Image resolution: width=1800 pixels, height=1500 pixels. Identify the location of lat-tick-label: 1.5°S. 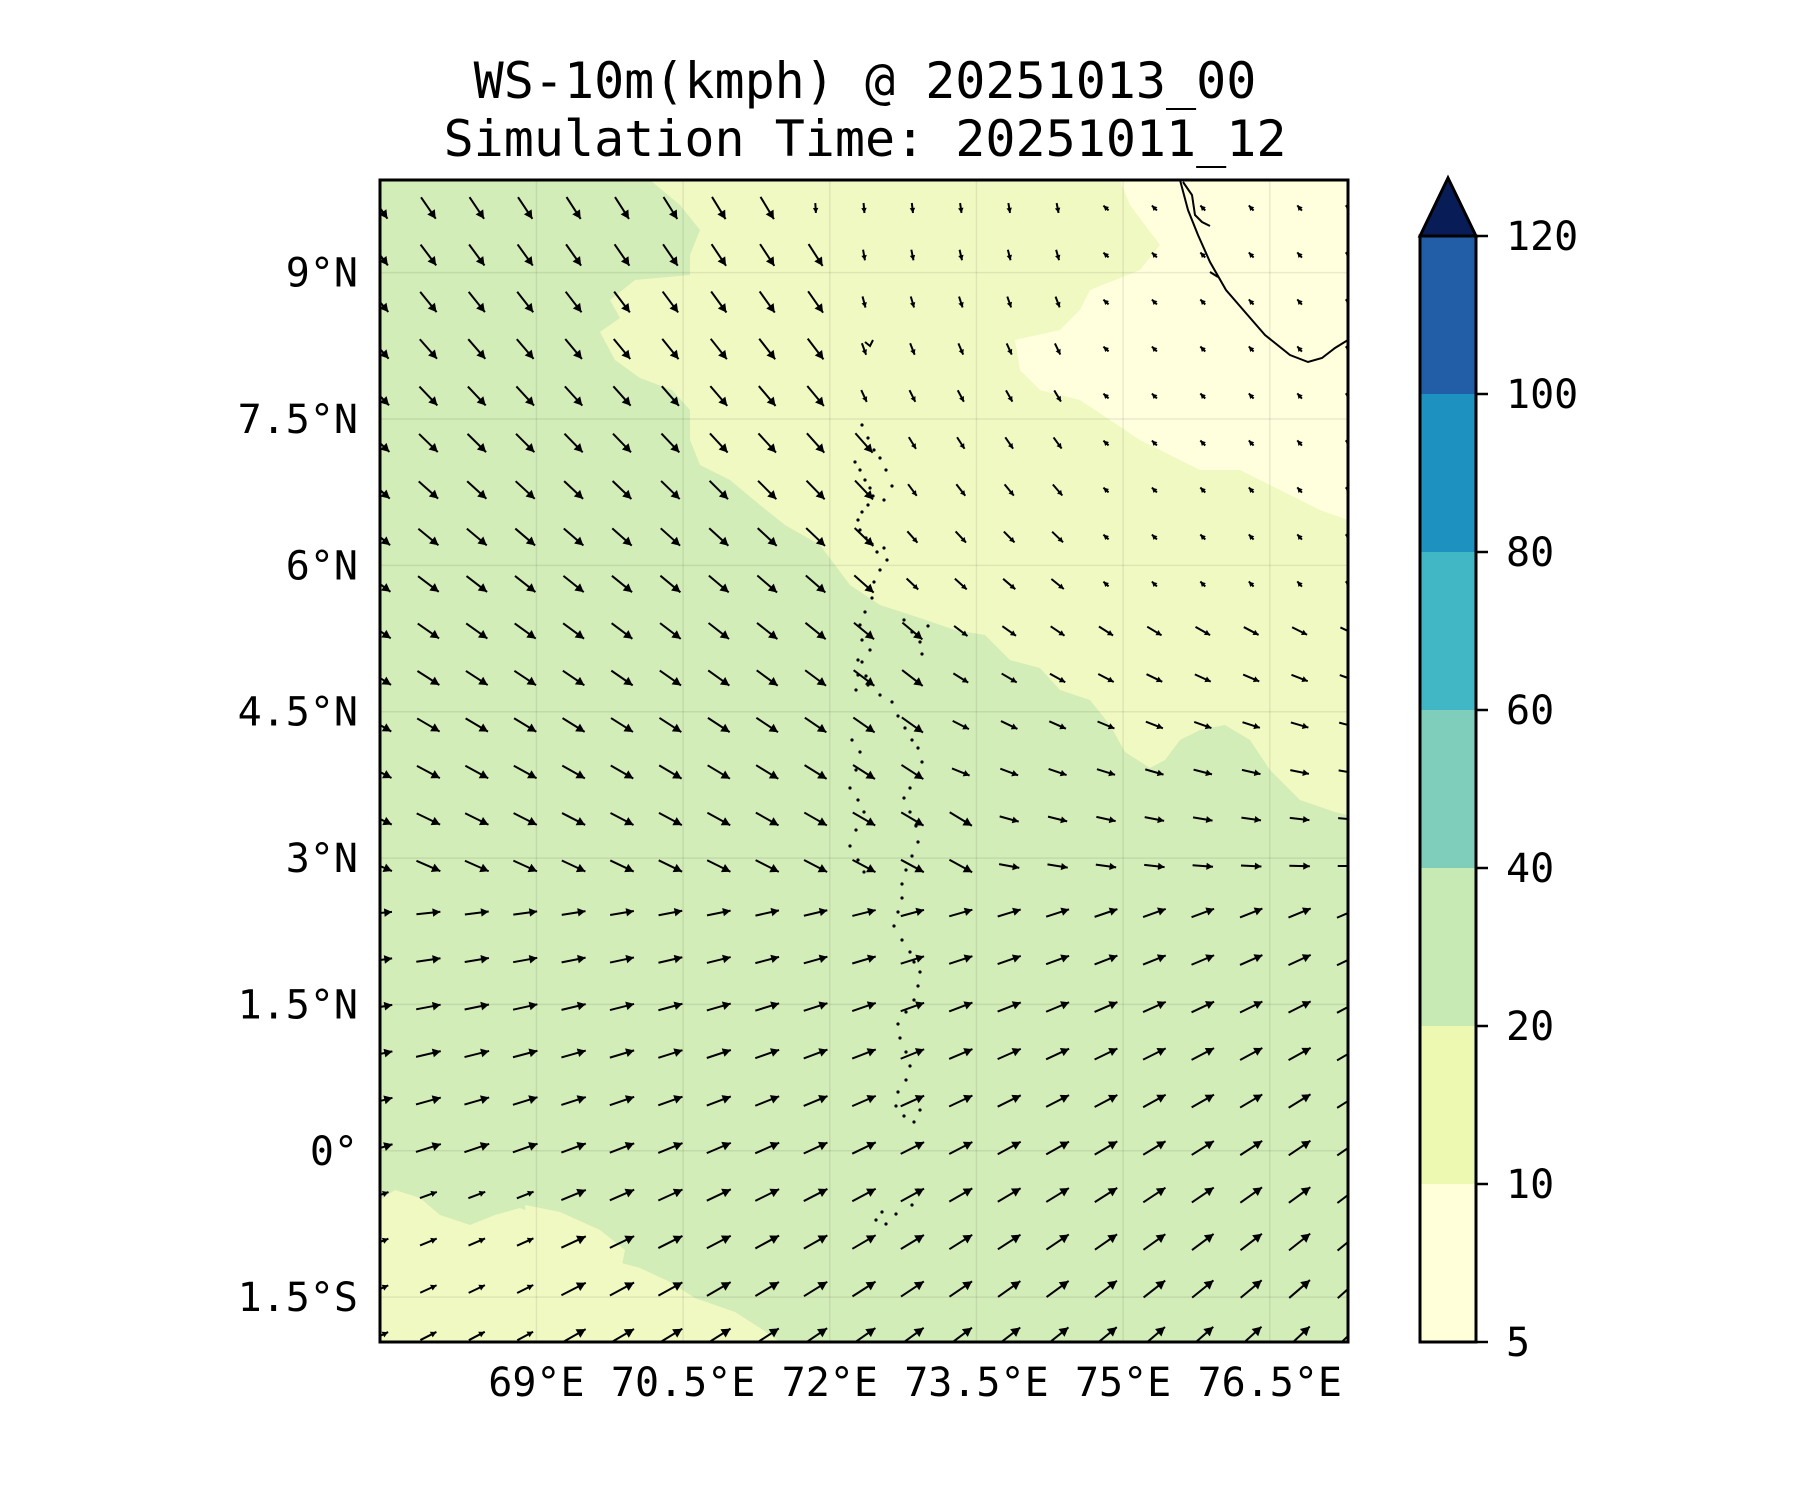
(298, 1298).